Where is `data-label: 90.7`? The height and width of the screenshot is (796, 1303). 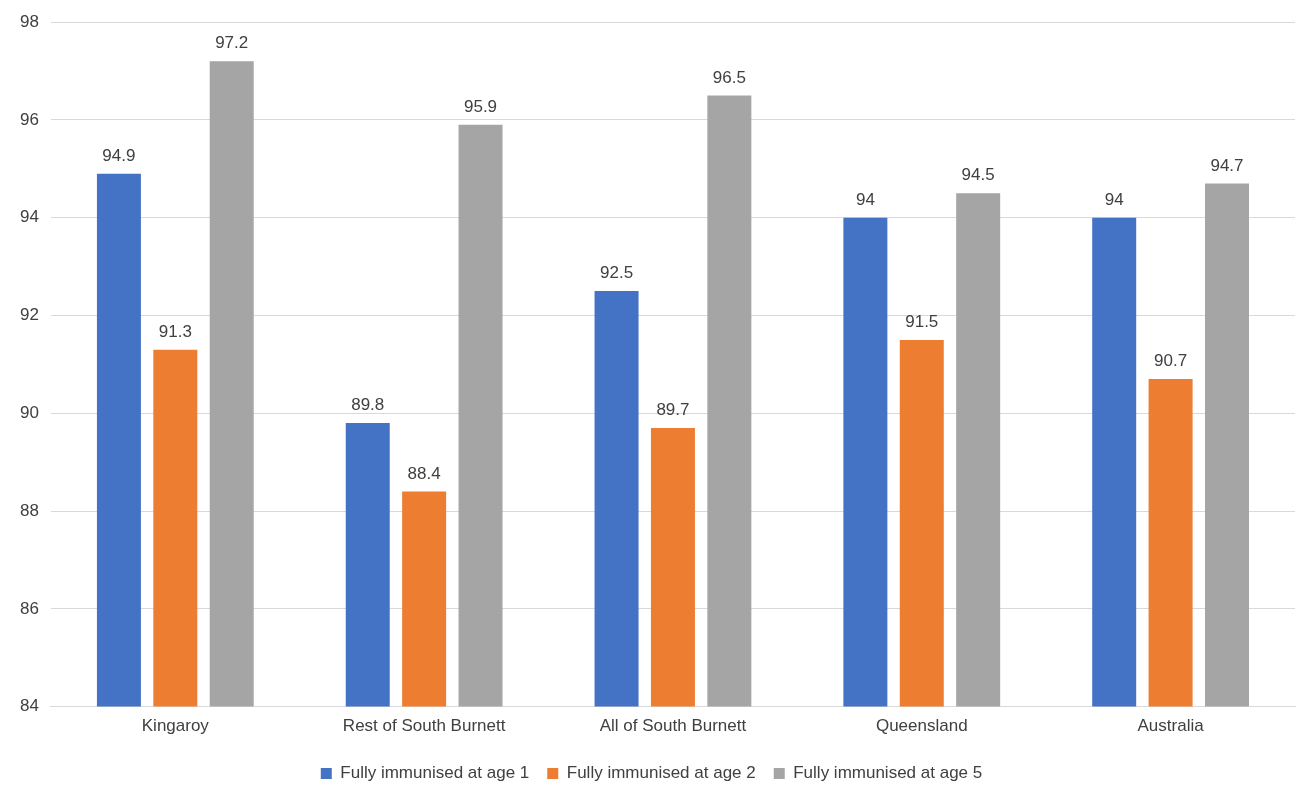
data-label: 90.7 is located at coordinates (1171, 361).